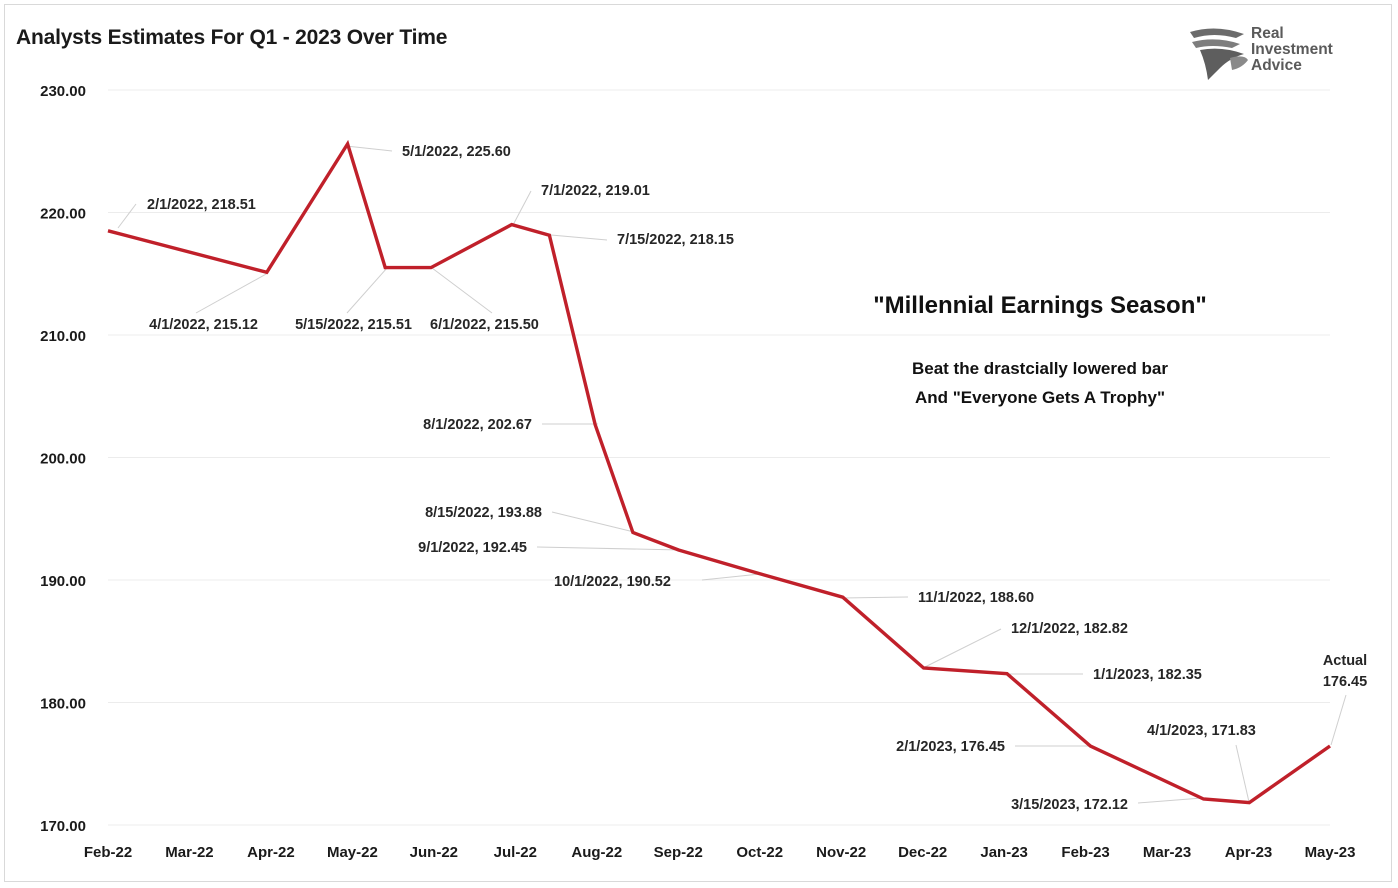 The image size is (1398, 888). I want to click on data-label: 6/1/2022, 215.50, so click(484, 325).